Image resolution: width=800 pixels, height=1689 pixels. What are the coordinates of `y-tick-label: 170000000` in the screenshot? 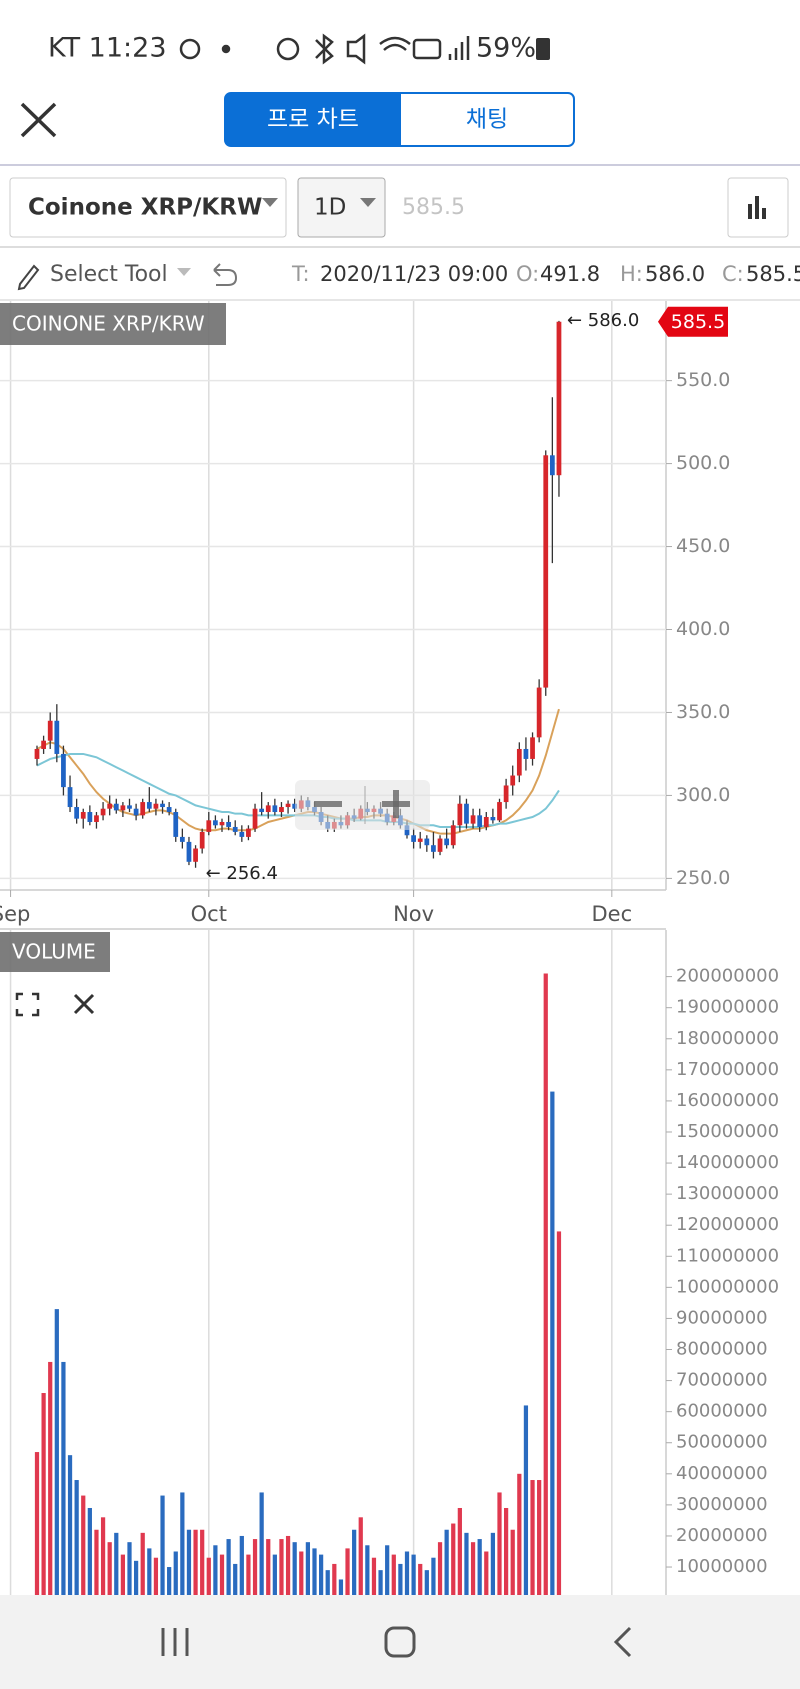 It's located at (727, 1069).